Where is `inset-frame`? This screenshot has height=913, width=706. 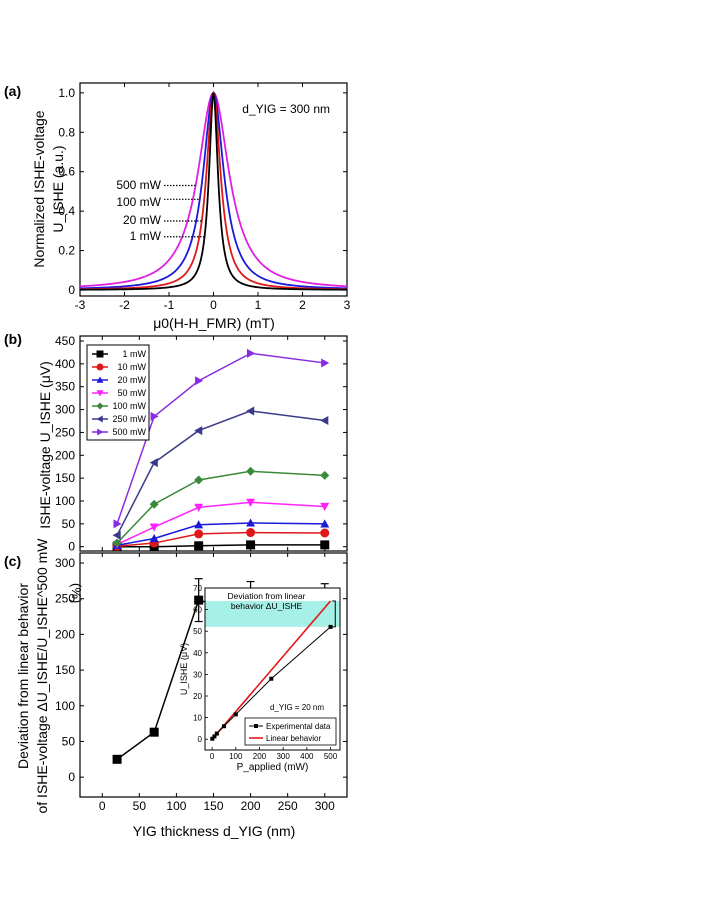
inset-frame is located at coordinates (272, 669).